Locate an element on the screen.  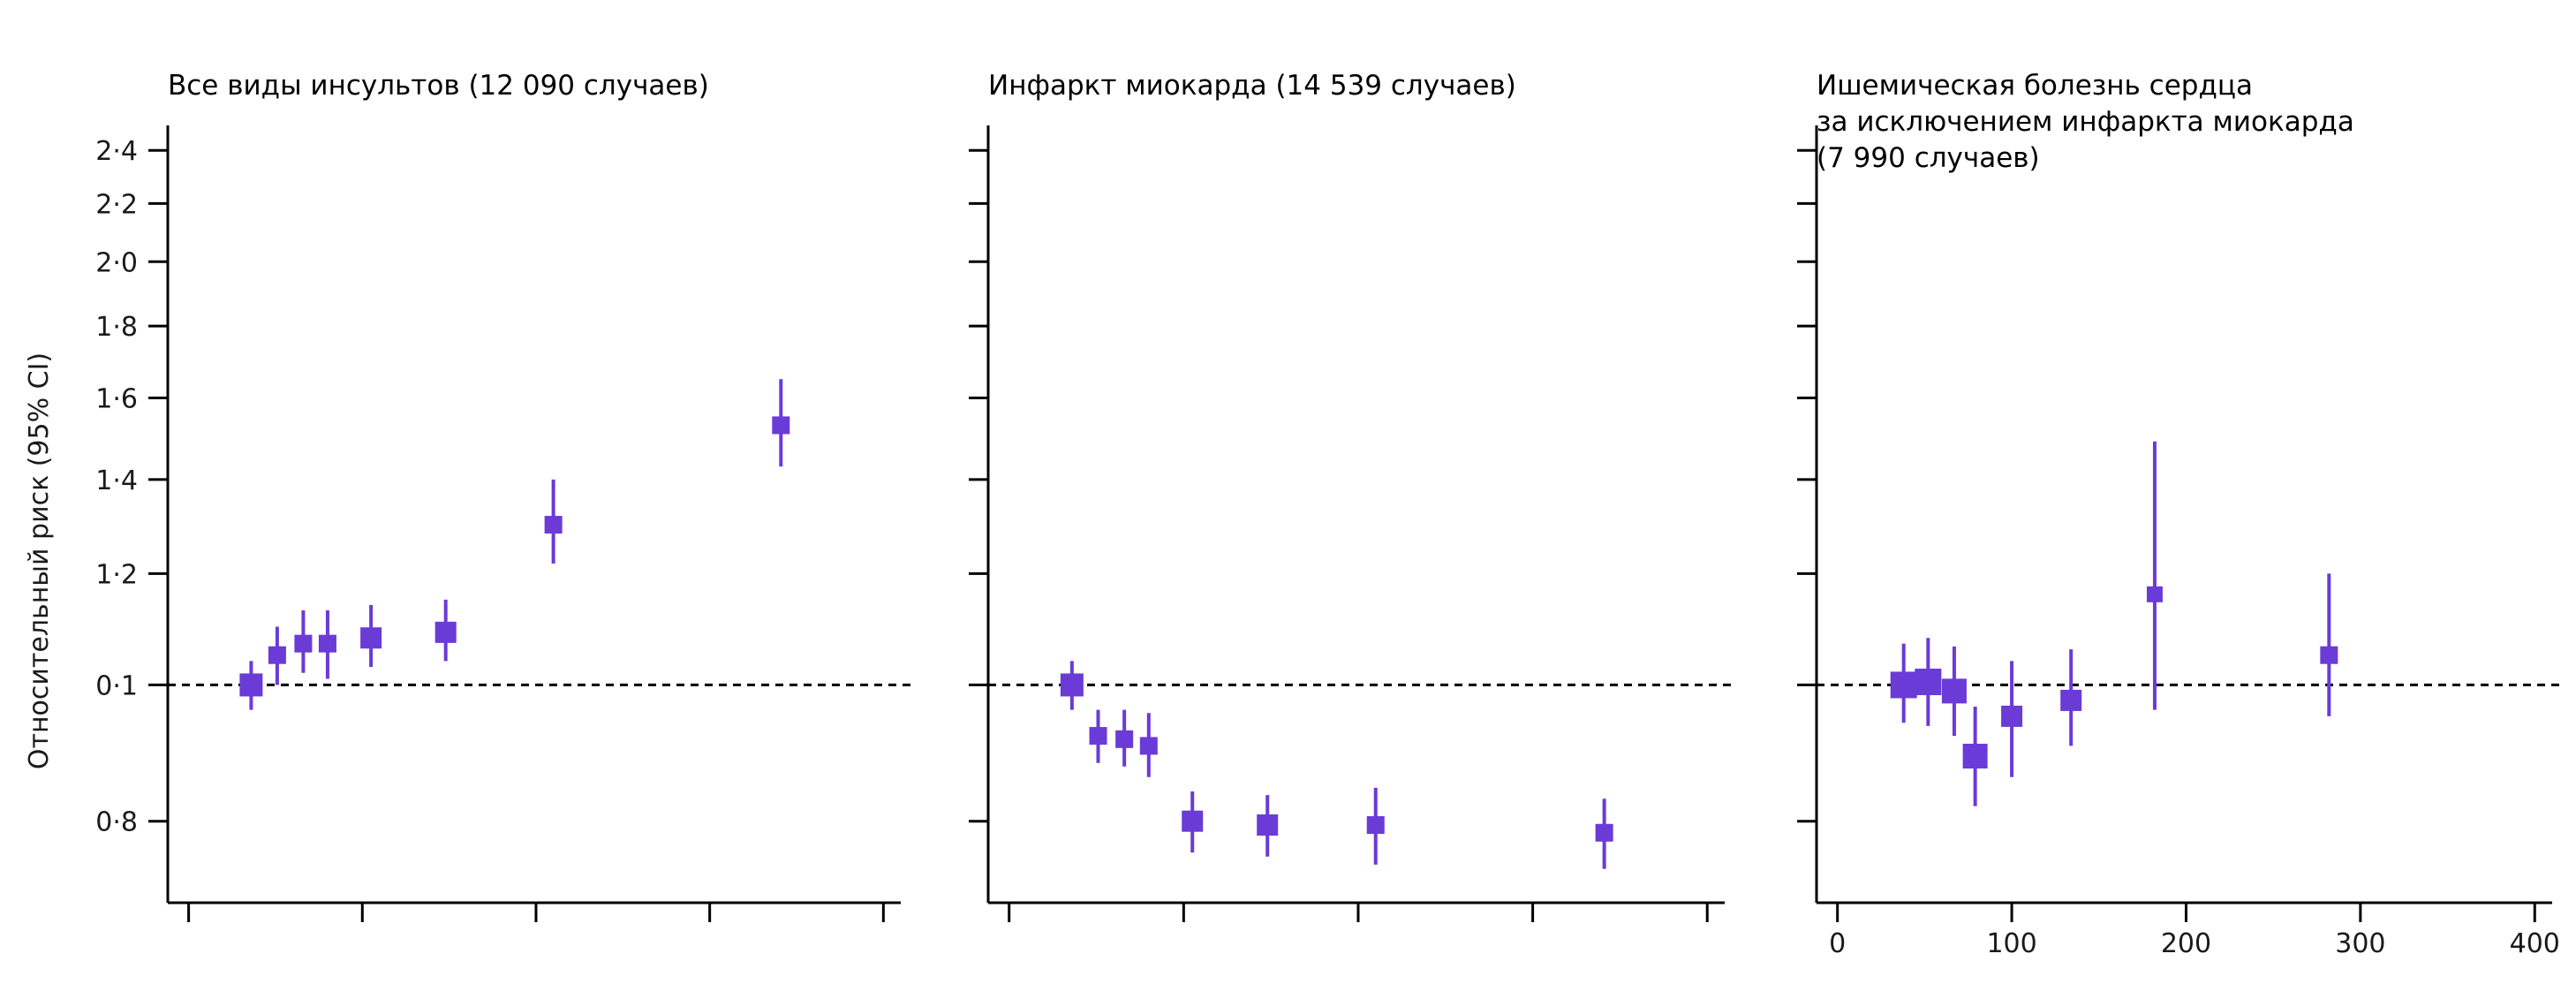
panel-title: Ишемическая болезнь сердца is located at coordinates (2035, 86).